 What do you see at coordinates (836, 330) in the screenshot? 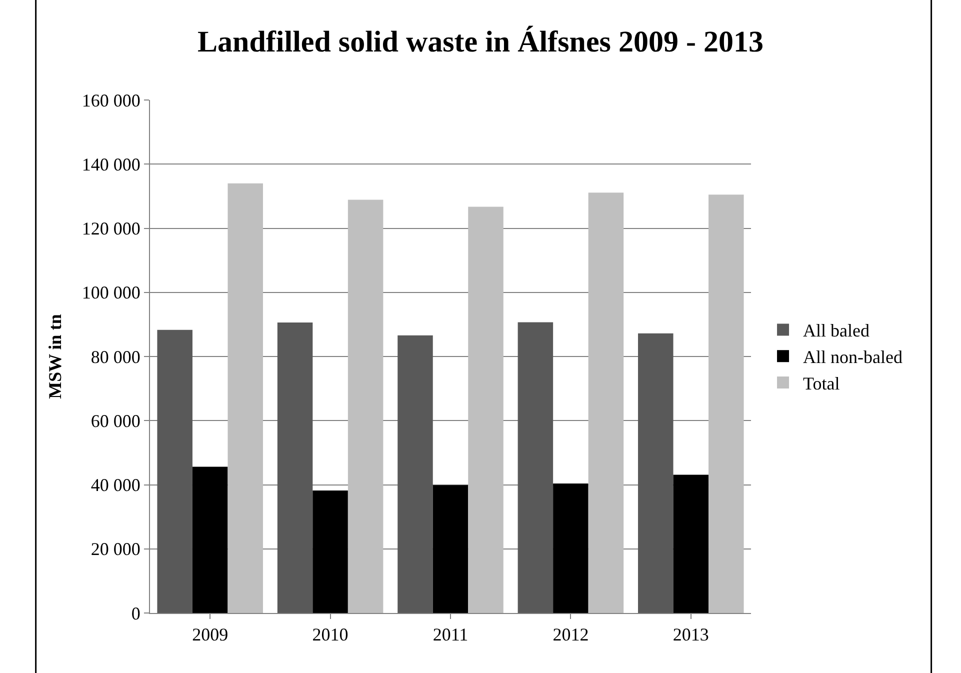
I see `legend-label: All baled` at bounding box center [836, 330].